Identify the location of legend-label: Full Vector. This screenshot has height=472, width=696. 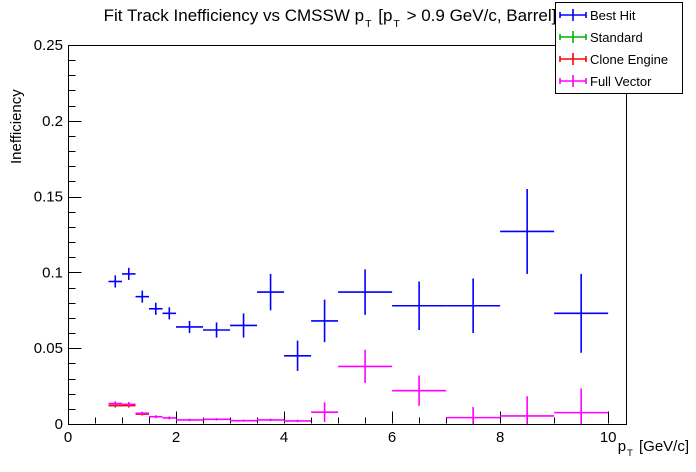
(621, 81).